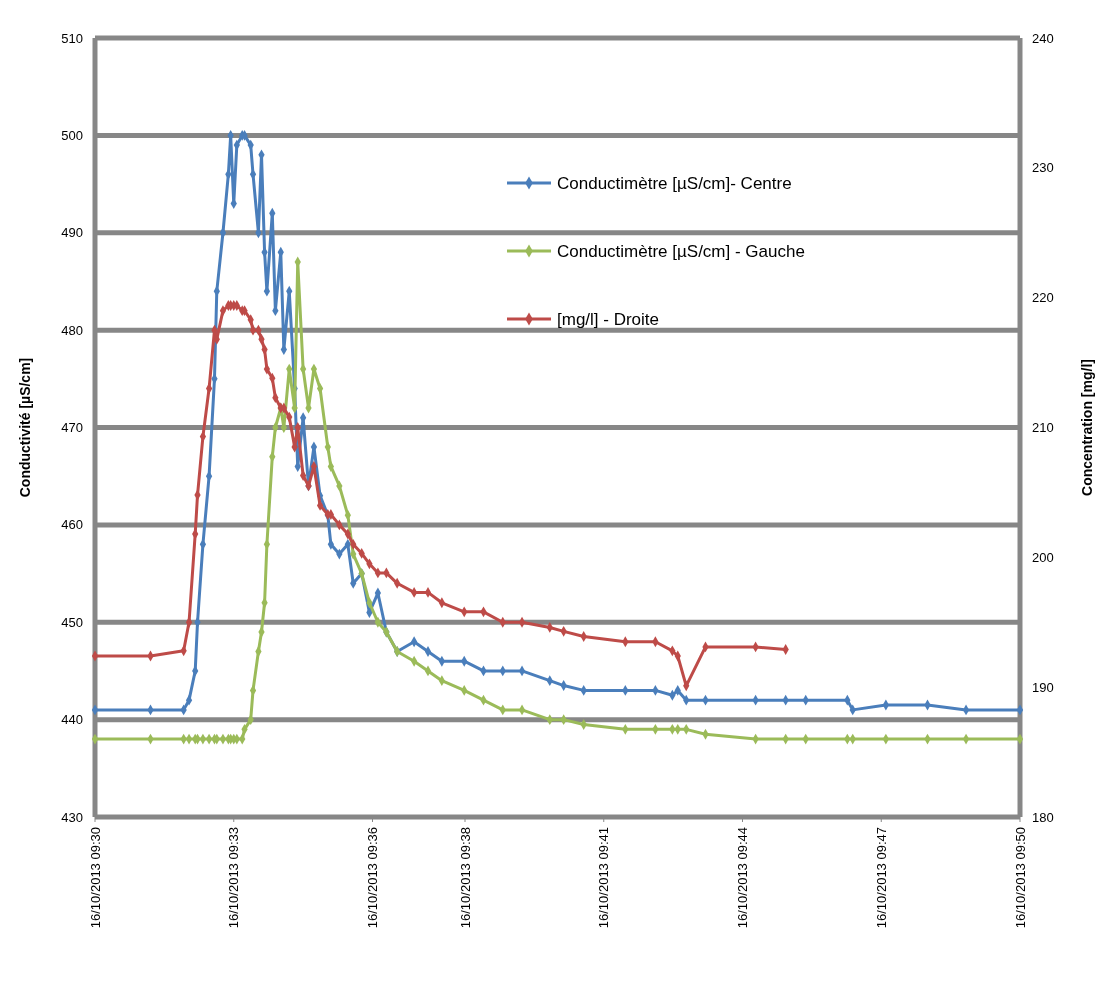 The height and width of the screenshot is (981, 1110). What do you see at coordinates (1043, 557) in the screenshot?
I see `y2-tick-label: 200` at bounding box center [1043, 557].